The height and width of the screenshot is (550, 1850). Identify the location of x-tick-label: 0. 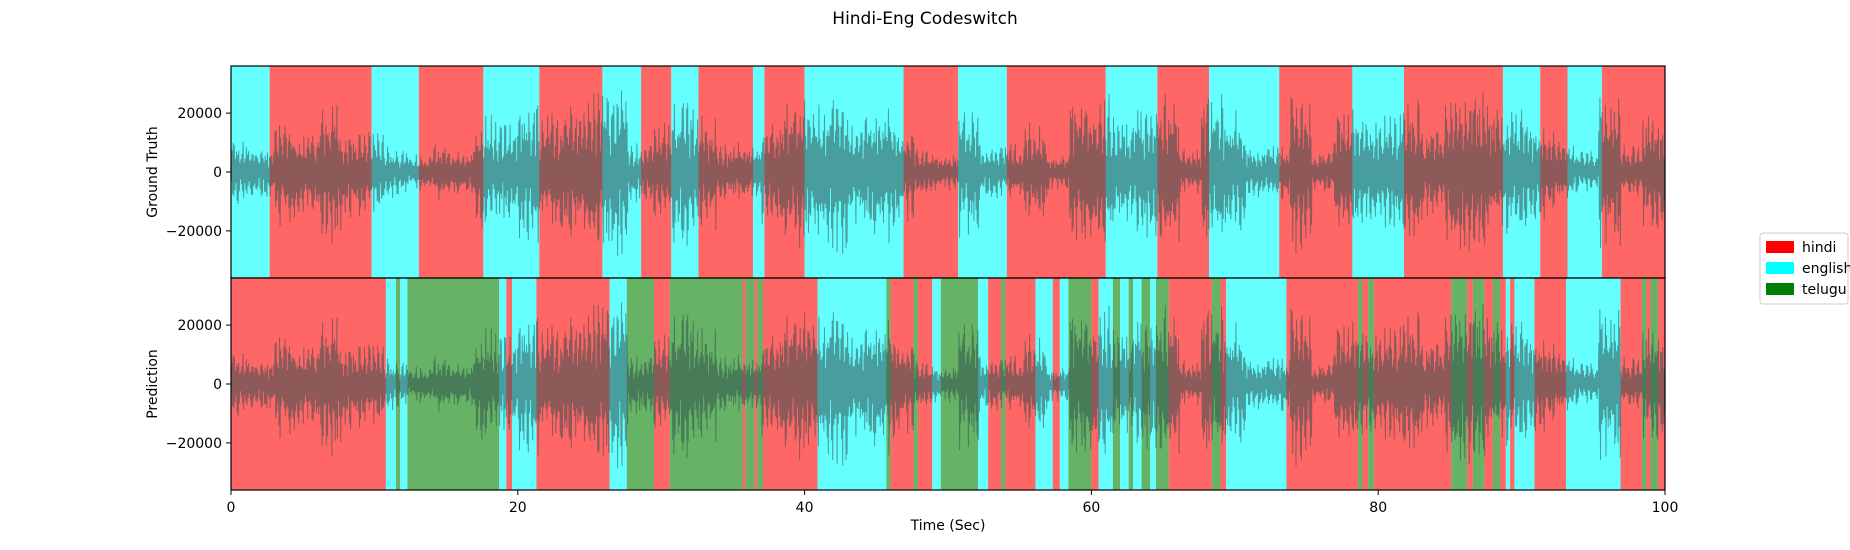
(231, 508).